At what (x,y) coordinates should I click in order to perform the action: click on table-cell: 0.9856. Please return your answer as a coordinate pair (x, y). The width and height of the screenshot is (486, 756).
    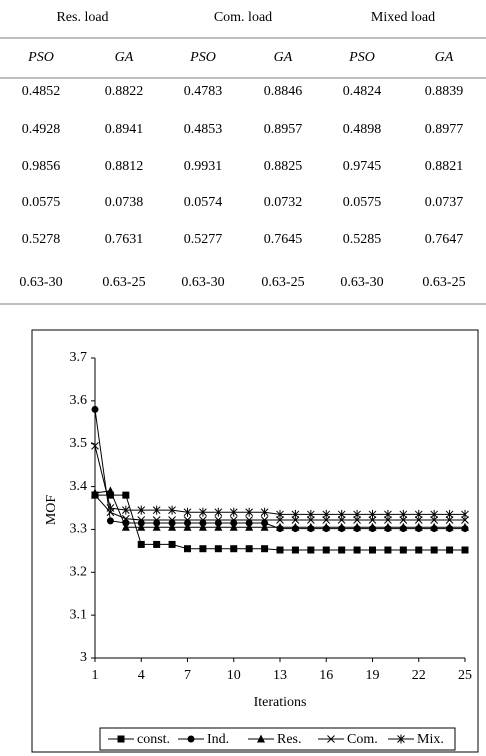
    Looking at the image, I should click on (41, 166).